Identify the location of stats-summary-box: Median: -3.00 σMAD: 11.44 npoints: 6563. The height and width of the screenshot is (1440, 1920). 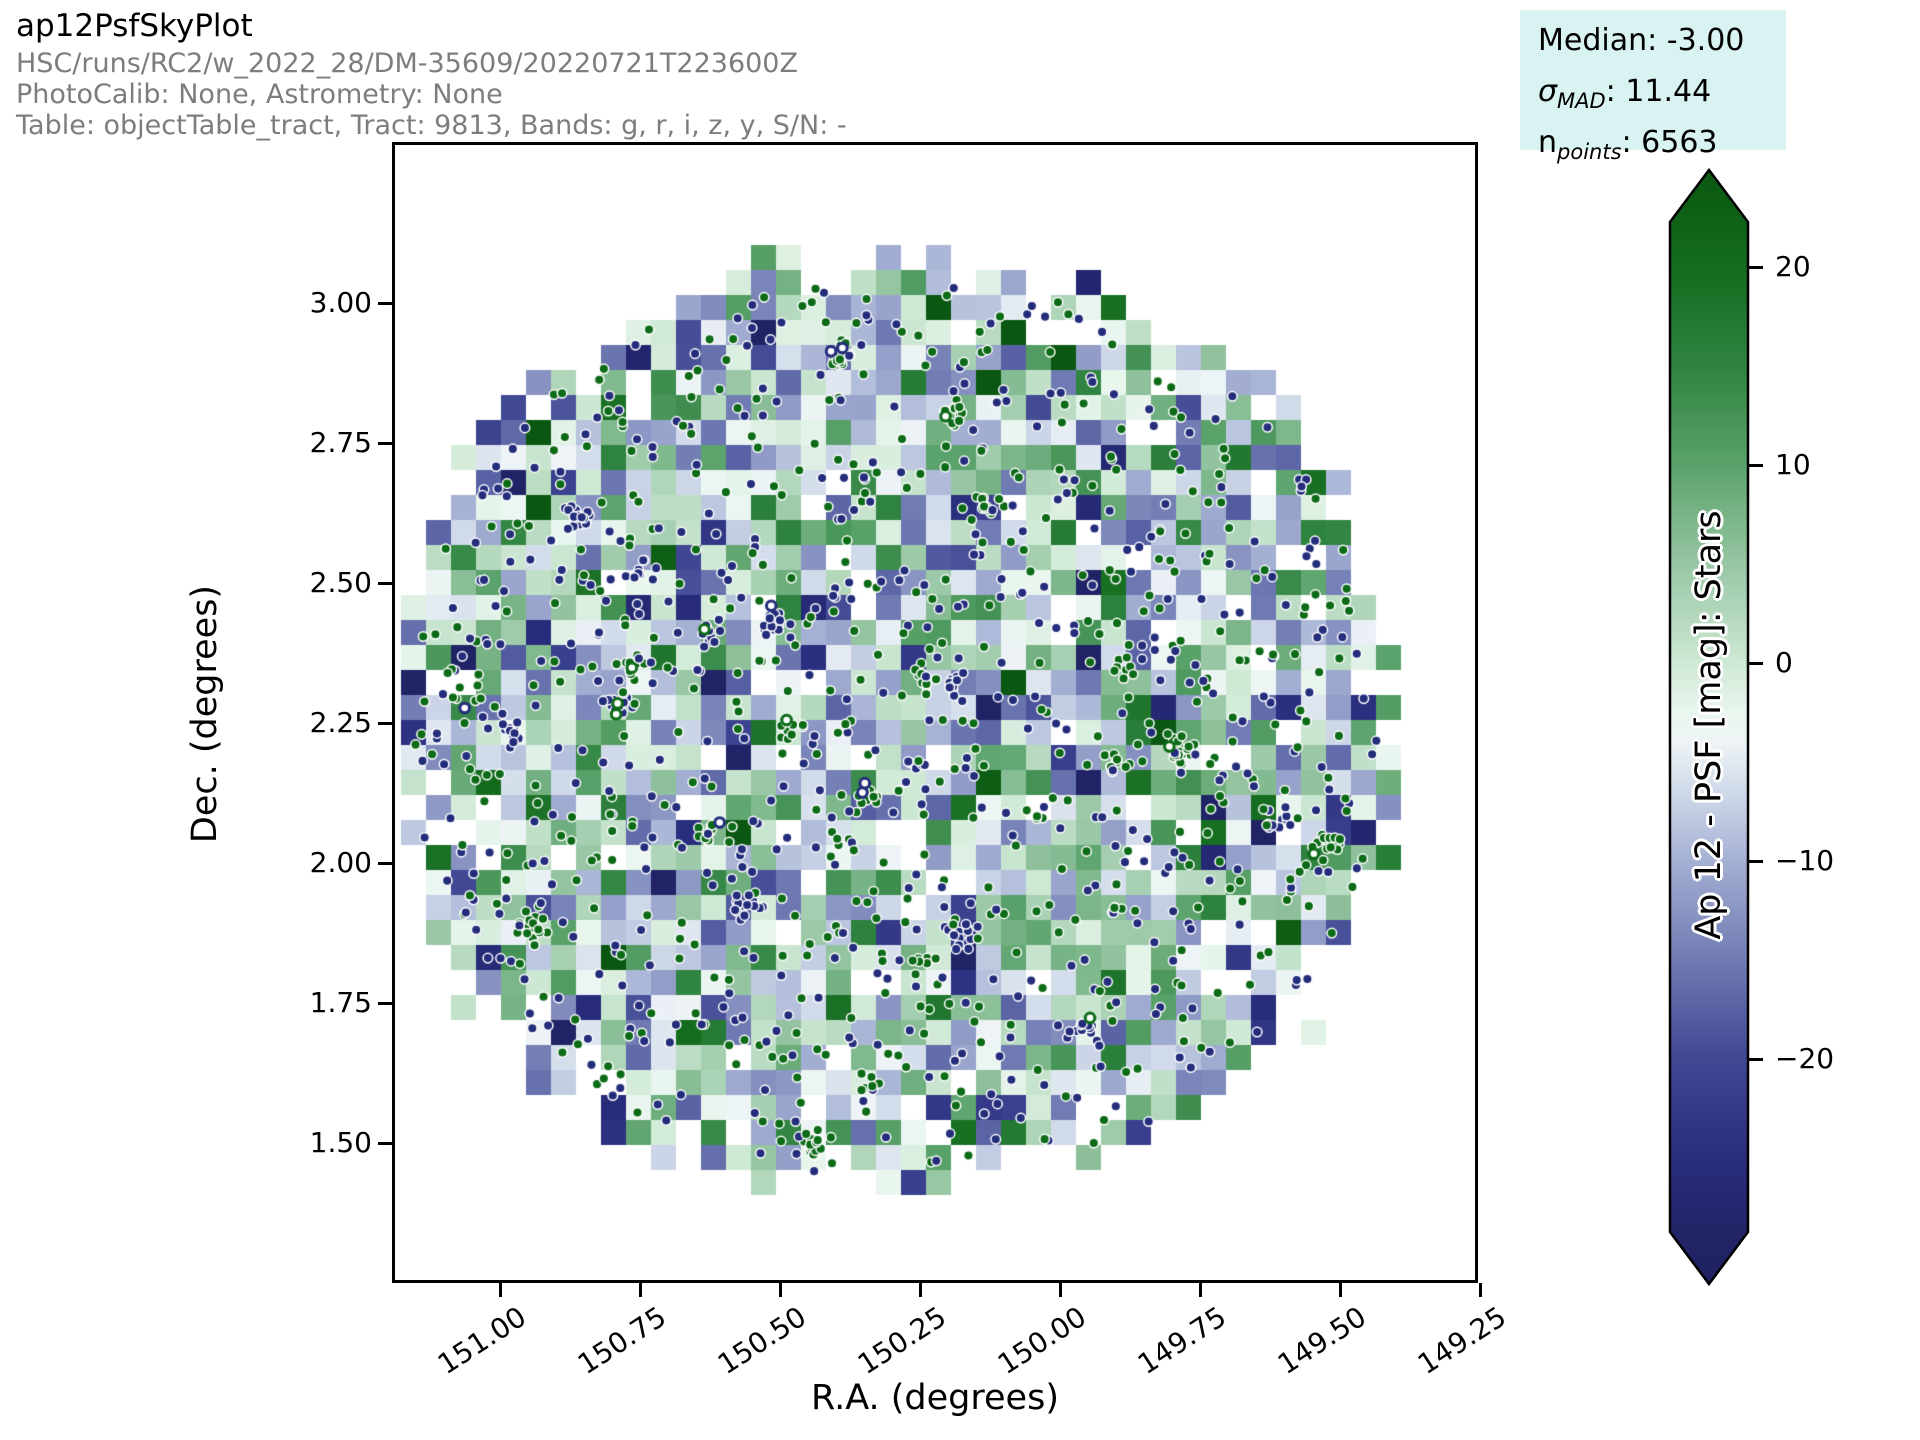
(1653, 87).